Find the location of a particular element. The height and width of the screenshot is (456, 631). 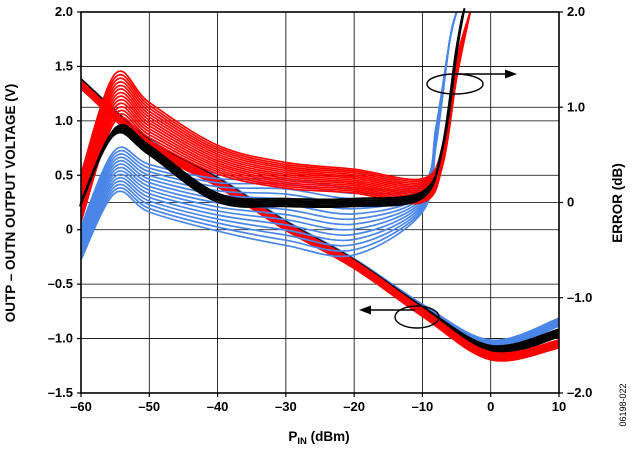

x-axis-label-main: P is located at coordinates (292, 436).